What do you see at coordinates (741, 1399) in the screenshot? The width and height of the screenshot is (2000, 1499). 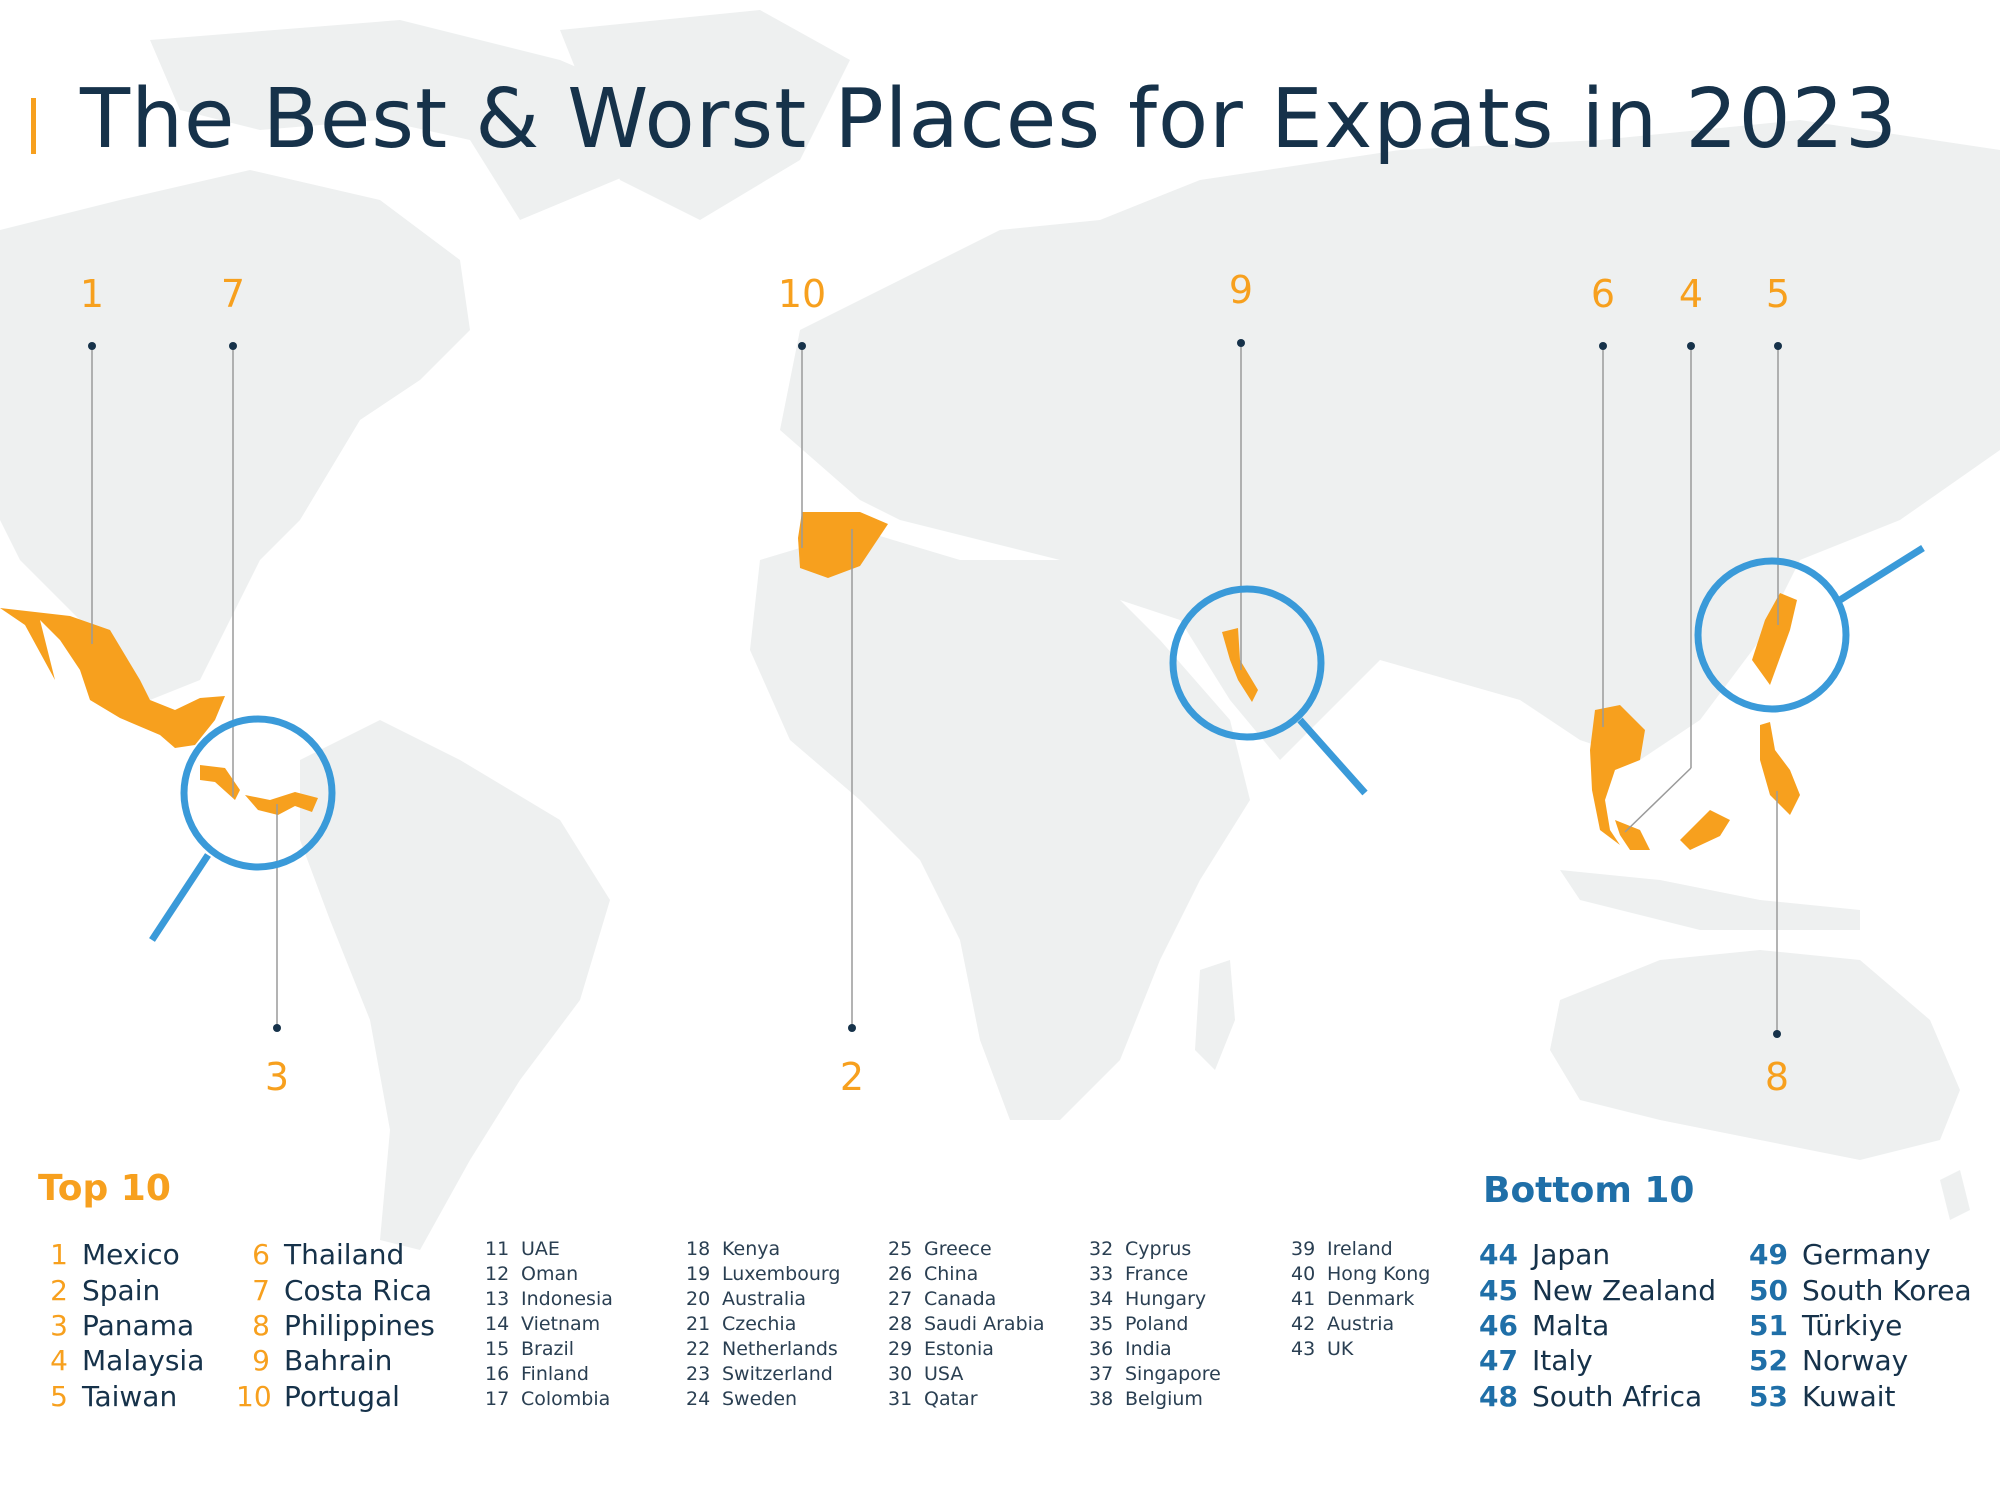 I see `ranking-item: 24 Sweden` at bounding box center [741, 1399].